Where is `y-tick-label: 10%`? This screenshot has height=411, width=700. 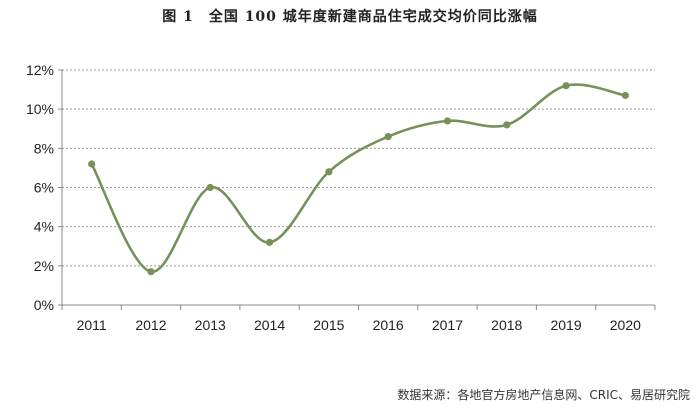
y-tick-label: 10% is located at coordinates (40, 109).